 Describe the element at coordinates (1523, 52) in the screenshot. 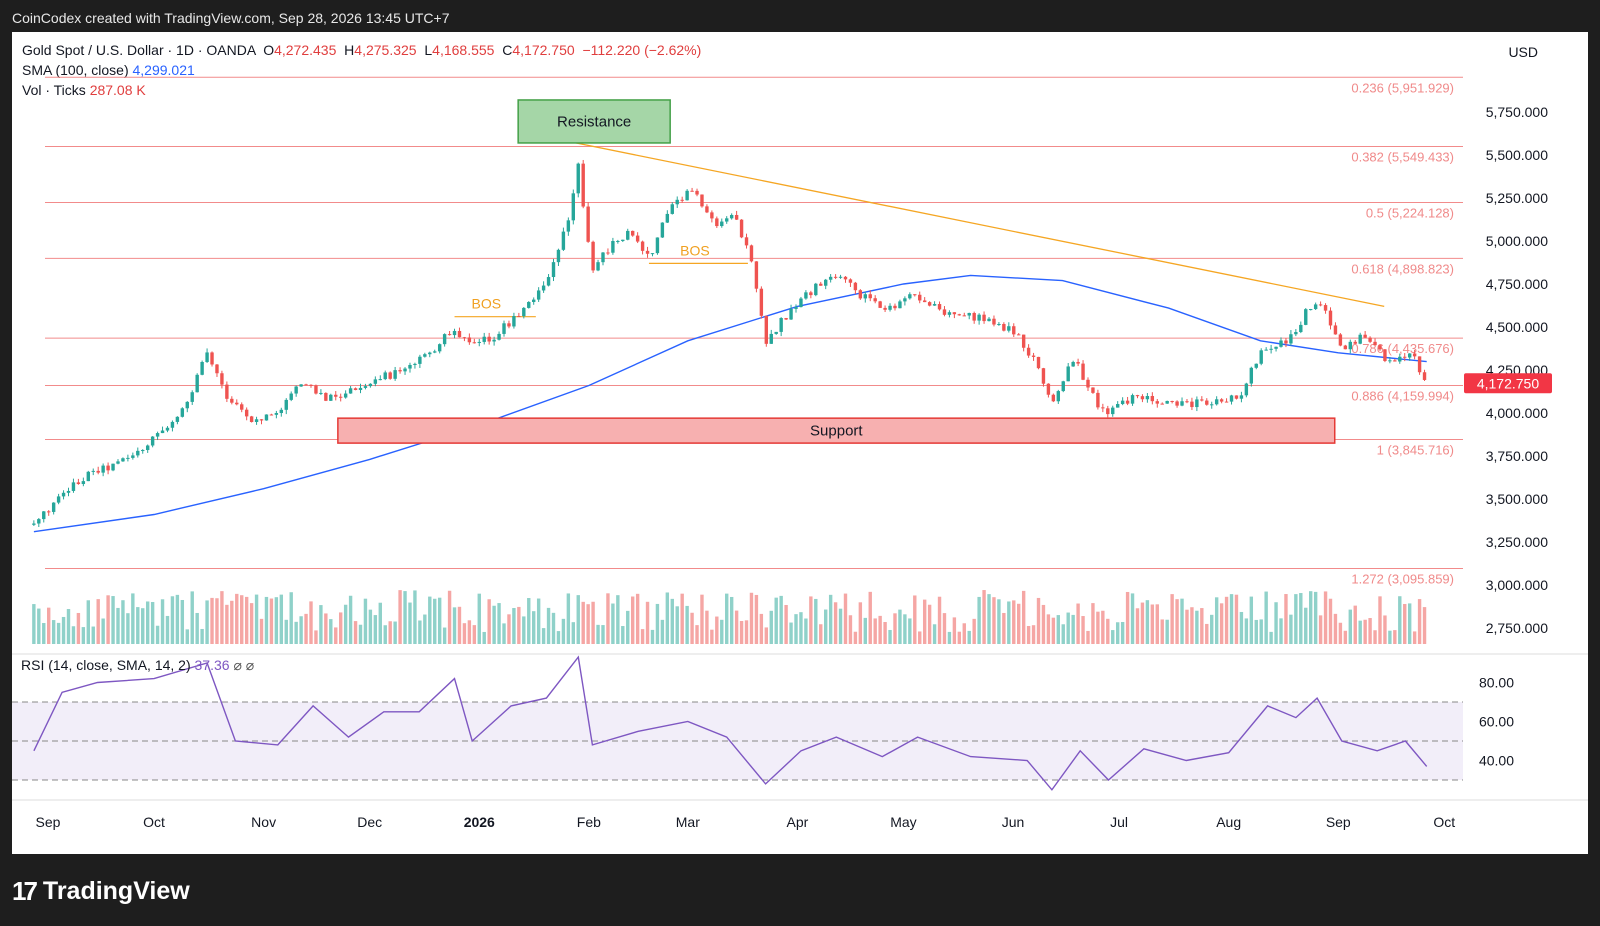

I see `currency-label: USD` at that location.